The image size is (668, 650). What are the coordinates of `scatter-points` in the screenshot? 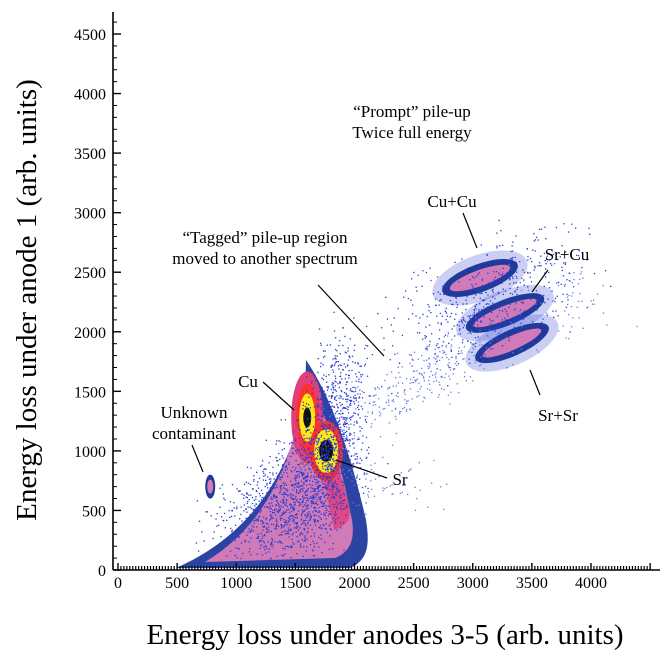 It's located at (417, 378).